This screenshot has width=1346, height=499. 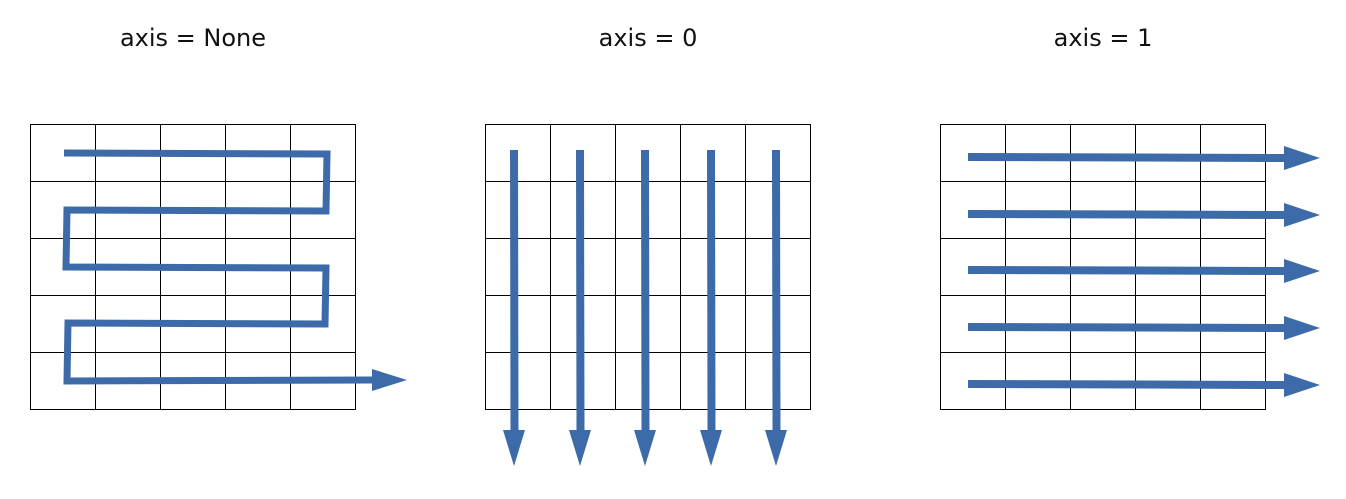 What do you see at coordinates (218, 267) in the screenshot?
I see `serpentine-arrow-path` at bounding box center [218, 267].